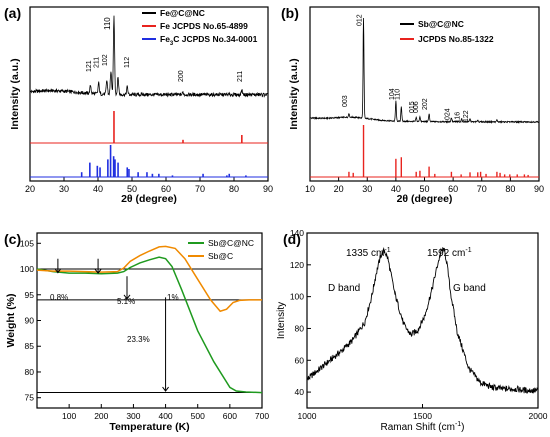 The image size is (550, 437). I want to click on arrow-1-head, so click(98, 271).